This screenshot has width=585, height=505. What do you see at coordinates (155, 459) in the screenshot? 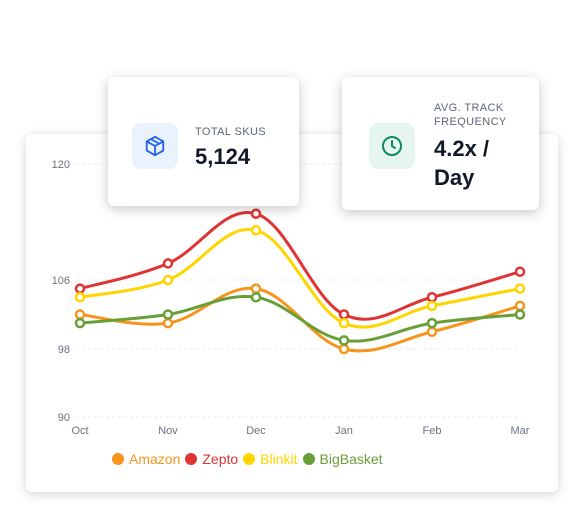
I see `legend-label-amazon: Amazon` at bounding box center [155, 459].